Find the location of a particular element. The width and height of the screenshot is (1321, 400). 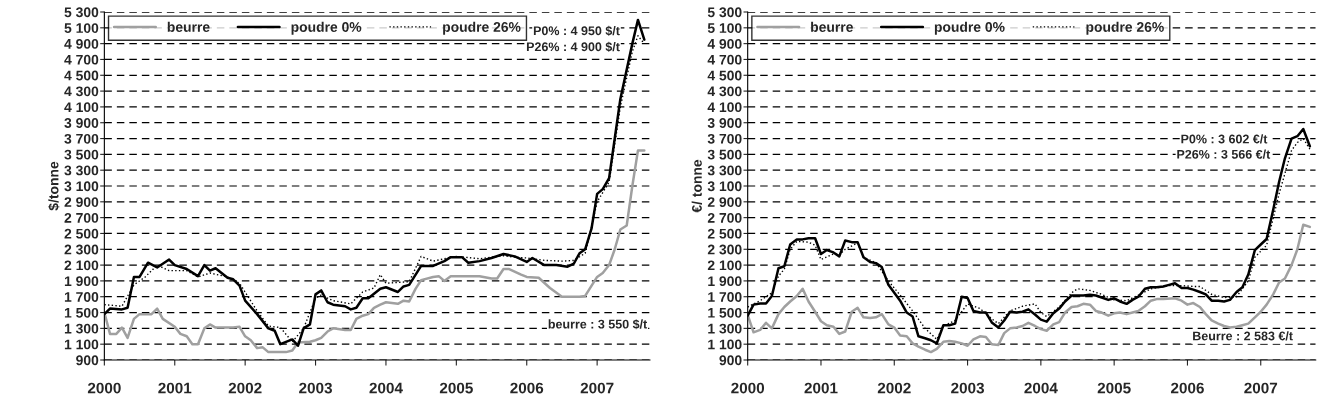

annotation: P0% : 4 950 $/t is located at coordinates (576, 30).